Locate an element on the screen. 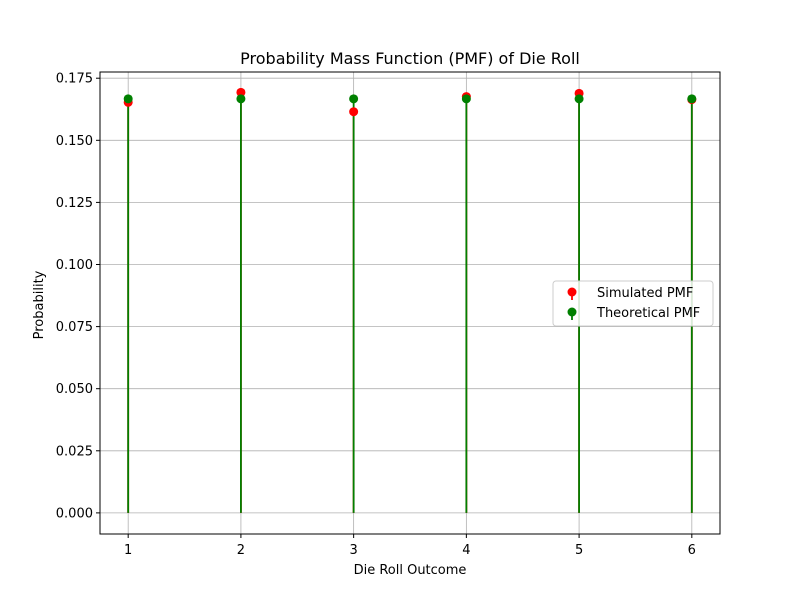 The width and height of the screenshot is (800, 600). y-tick-label: 0.050 is located at coordinates (74, 389).